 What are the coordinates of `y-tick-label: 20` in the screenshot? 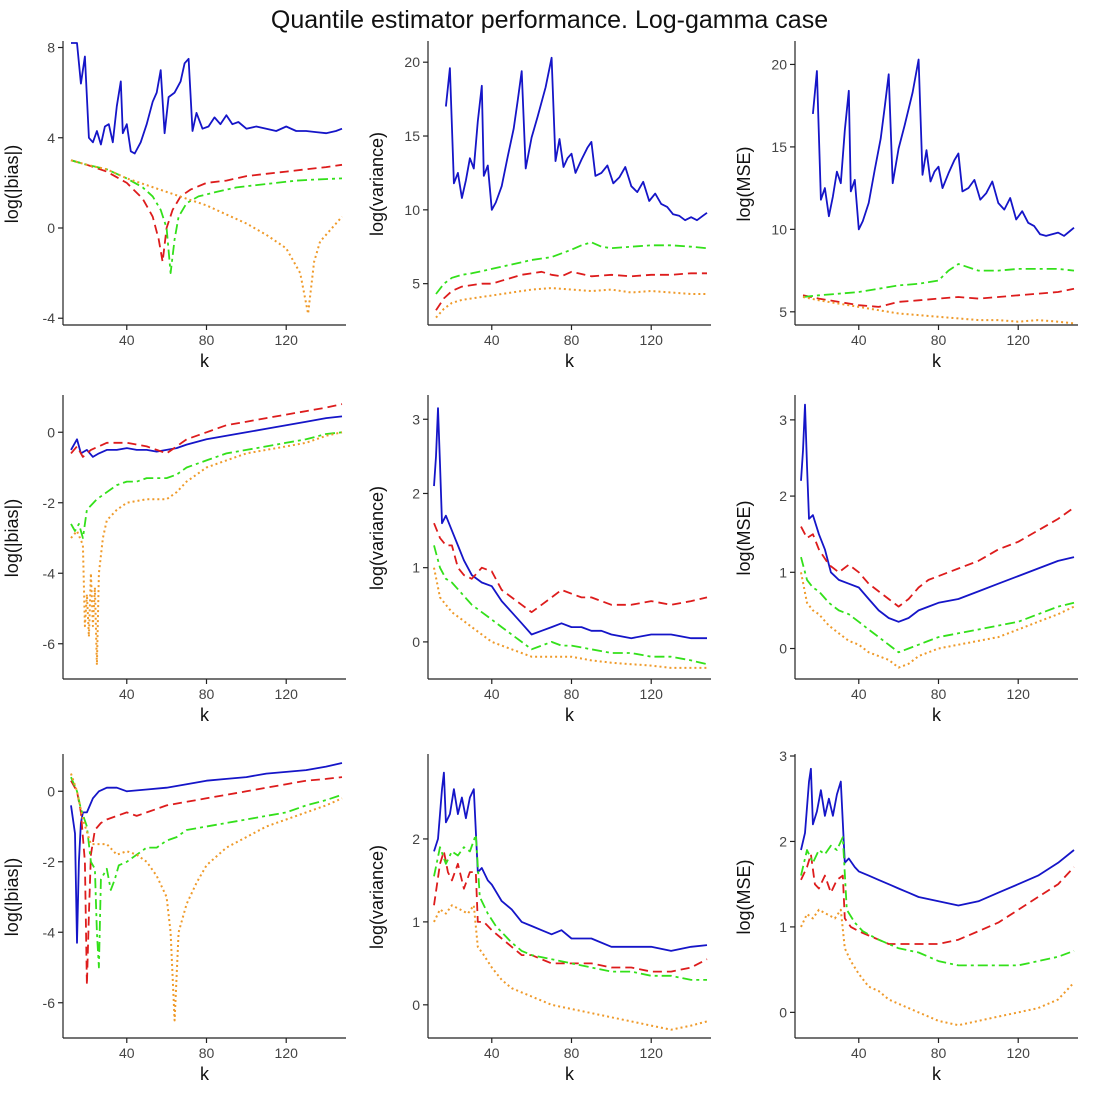 It's located at (779, 64).